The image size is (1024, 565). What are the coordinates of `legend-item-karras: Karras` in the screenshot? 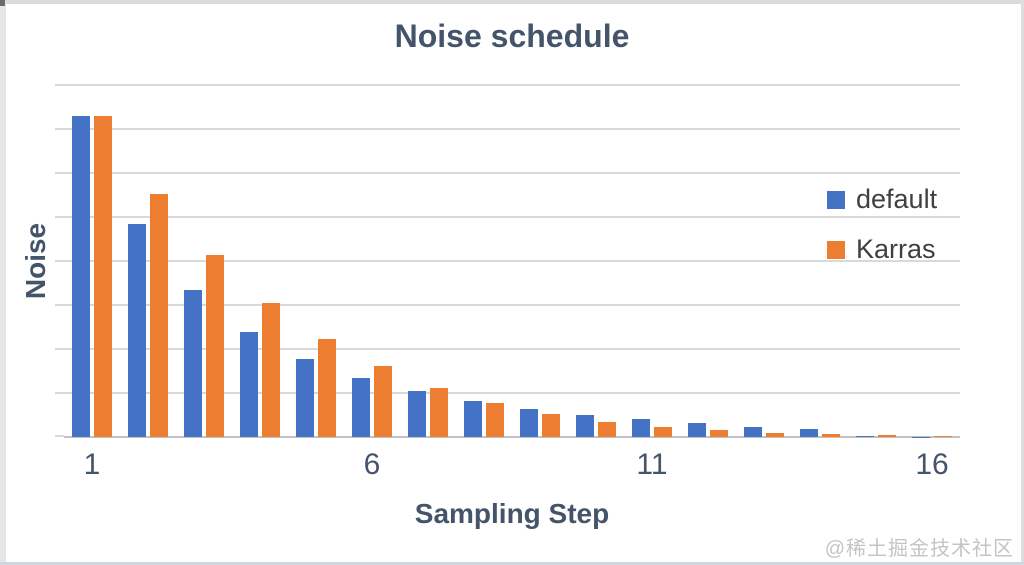 It's located at (882, 249).